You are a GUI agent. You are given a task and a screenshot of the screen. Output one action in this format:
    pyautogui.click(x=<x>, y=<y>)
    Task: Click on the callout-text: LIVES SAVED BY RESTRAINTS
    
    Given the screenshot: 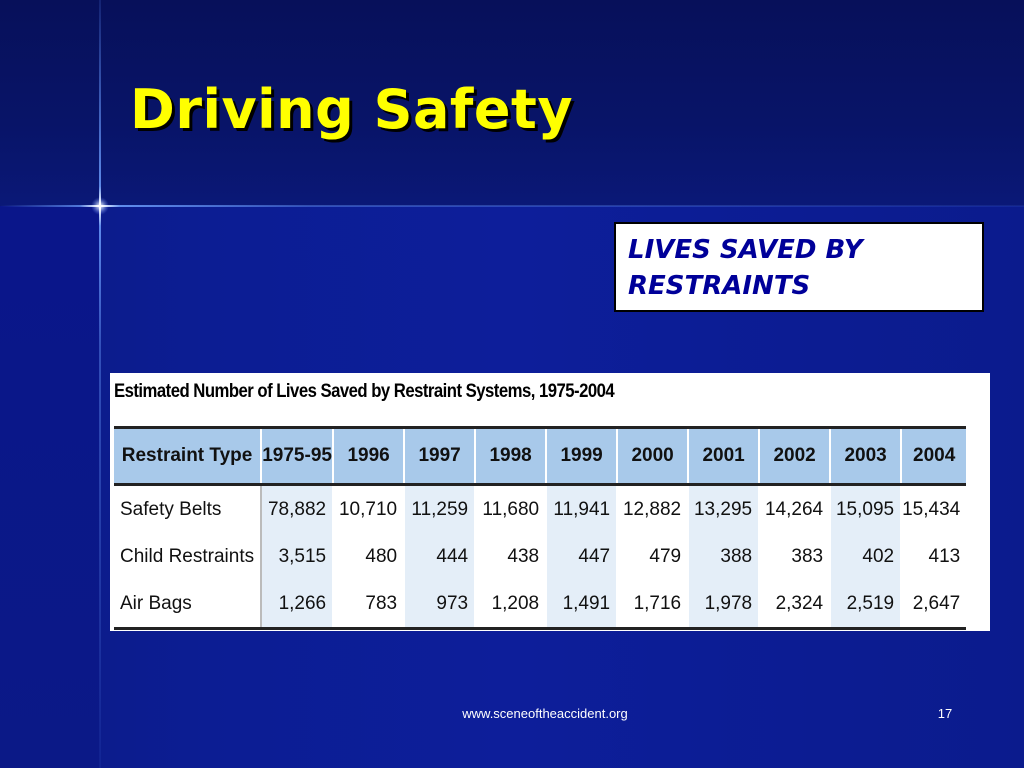 What is the action you would take?
    pyautogui.click(x=745, y=268)
    